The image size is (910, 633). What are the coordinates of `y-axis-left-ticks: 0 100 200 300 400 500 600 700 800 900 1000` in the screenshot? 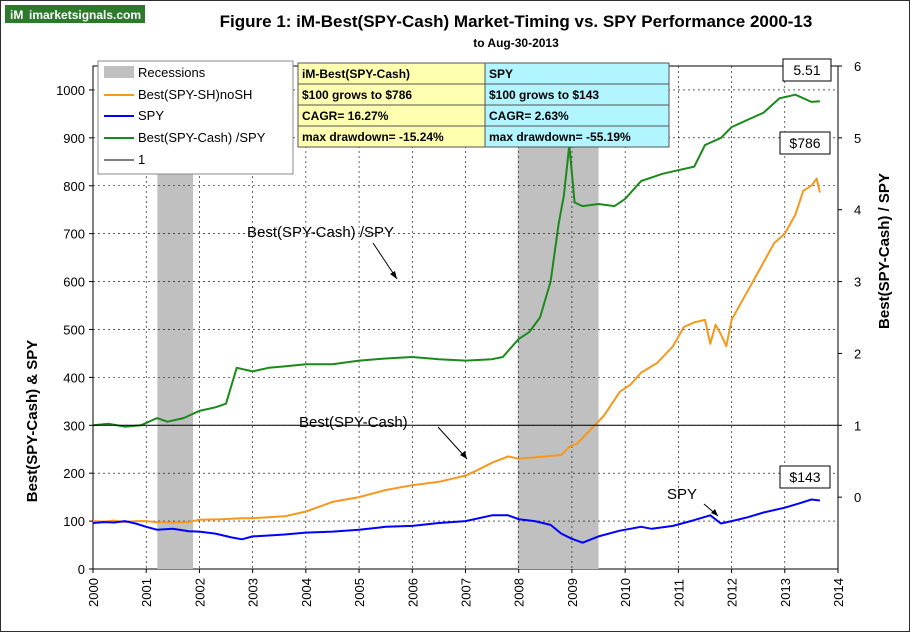 It's located at (74, 330).